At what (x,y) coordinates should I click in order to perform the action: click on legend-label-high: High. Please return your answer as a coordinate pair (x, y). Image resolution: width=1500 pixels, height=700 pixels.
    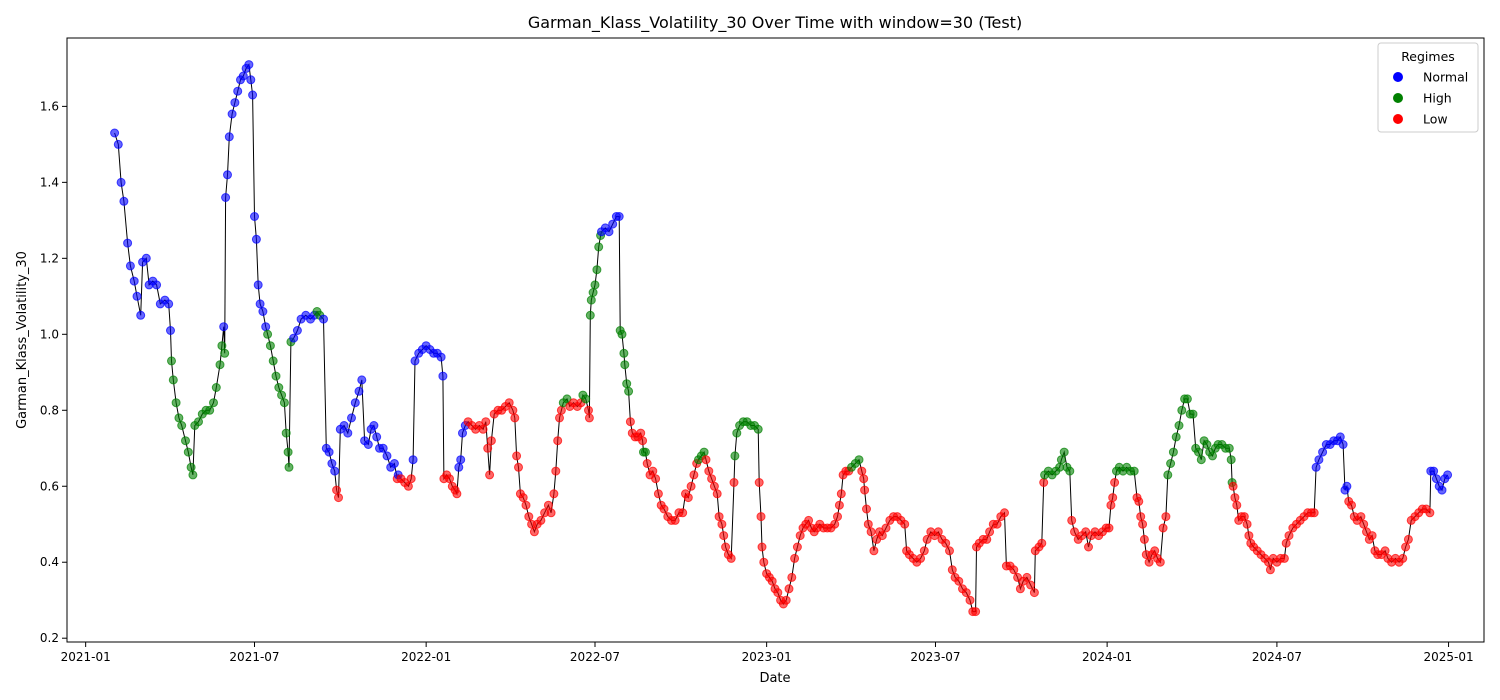
    Looking at the image, I should click on (1437, 98).